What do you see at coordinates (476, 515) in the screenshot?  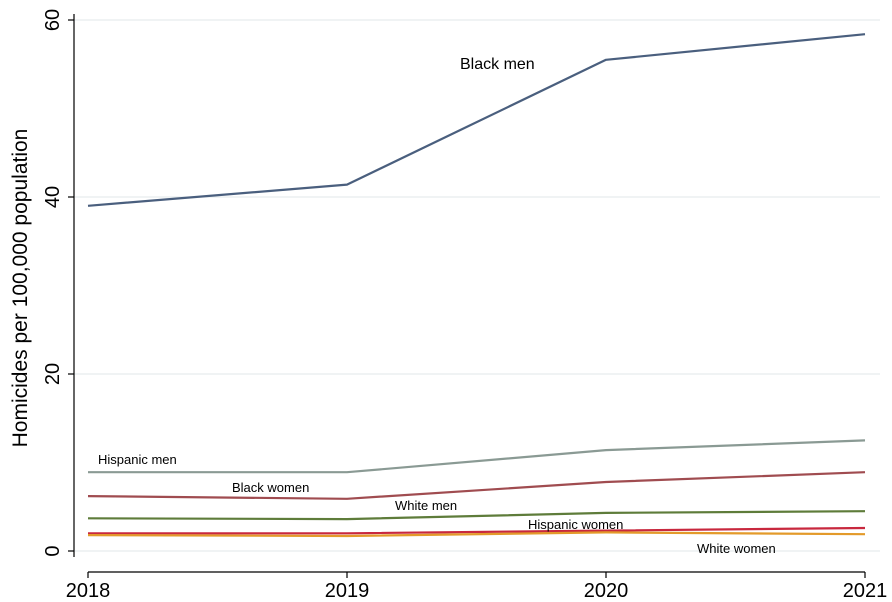 I see `series-line-white-men` at bounding box center [476, 515].